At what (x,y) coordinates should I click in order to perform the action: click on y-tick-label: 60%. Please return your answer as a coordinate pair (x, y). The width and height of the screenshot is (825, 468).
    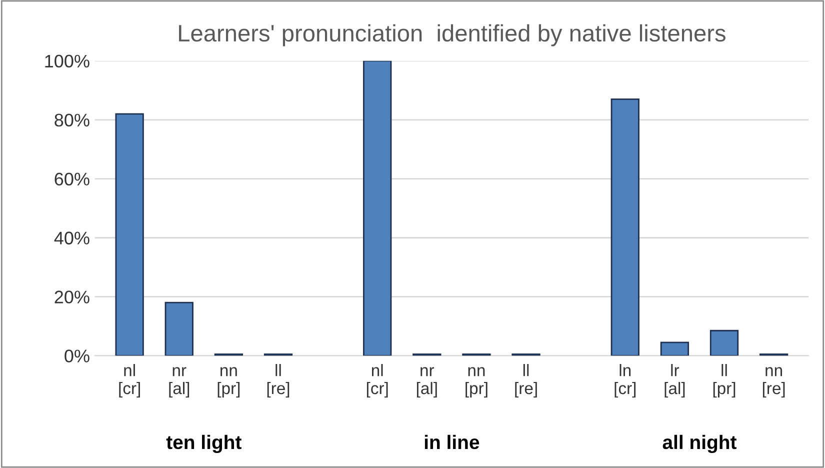
    Looking at the image, I should click on (72, 179).